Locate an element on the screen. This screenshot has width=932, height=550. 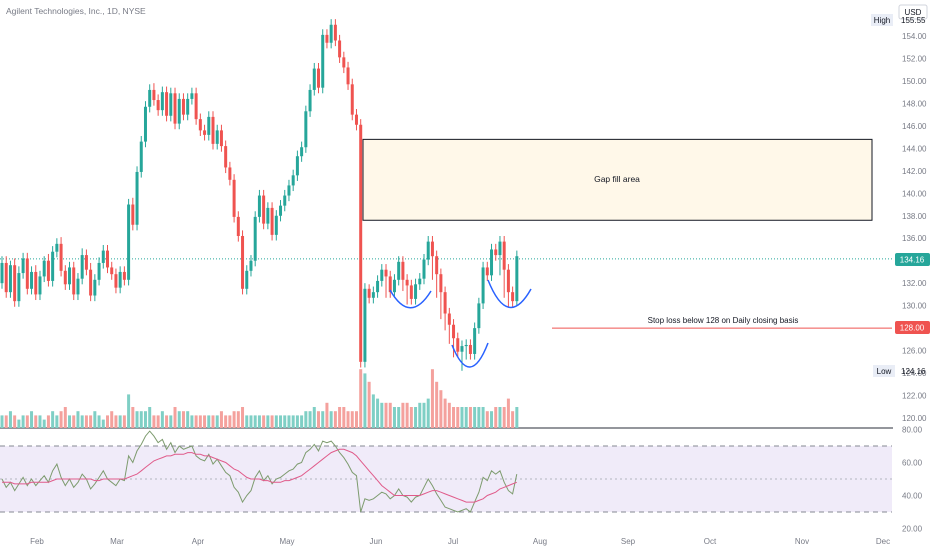
pattern-curve-middle is located at coordinates (470, 355).